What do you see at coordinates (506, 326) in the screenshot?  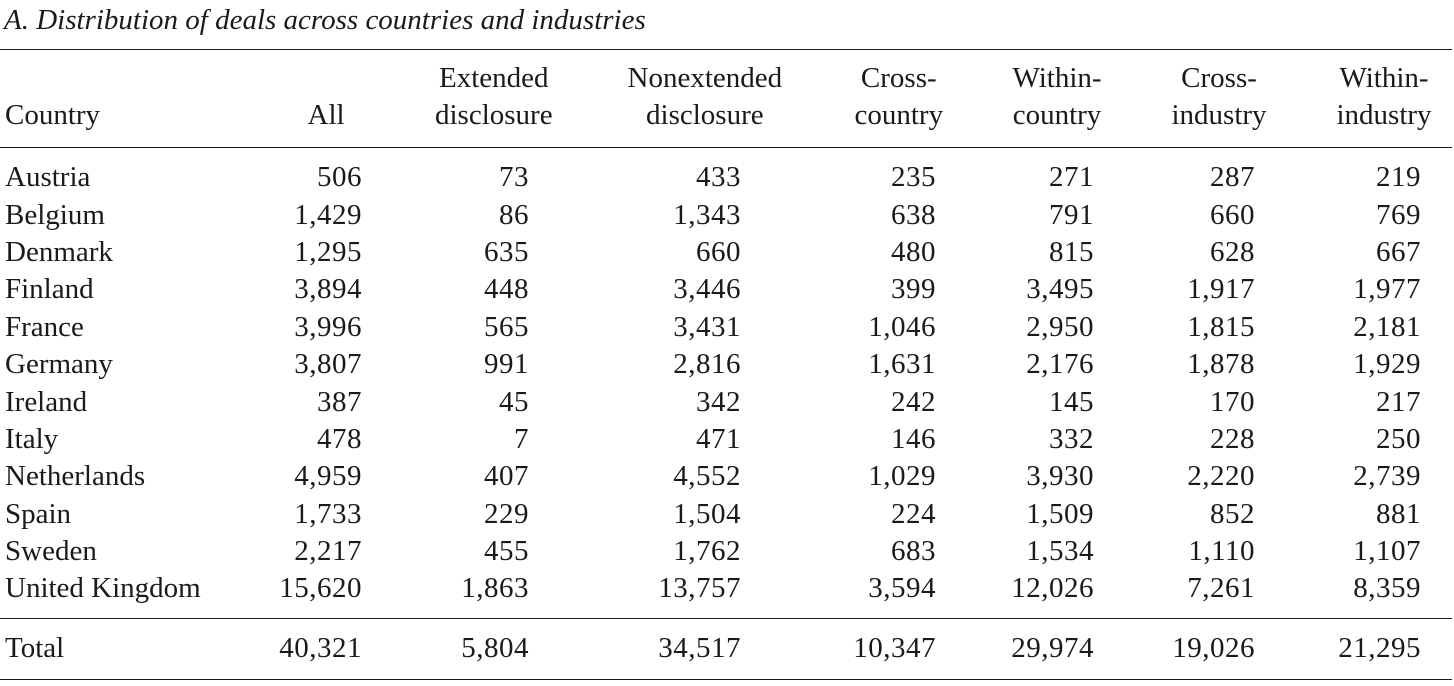 I see `extended-disclosure-cell: 565` at bounding box center [506, 326].